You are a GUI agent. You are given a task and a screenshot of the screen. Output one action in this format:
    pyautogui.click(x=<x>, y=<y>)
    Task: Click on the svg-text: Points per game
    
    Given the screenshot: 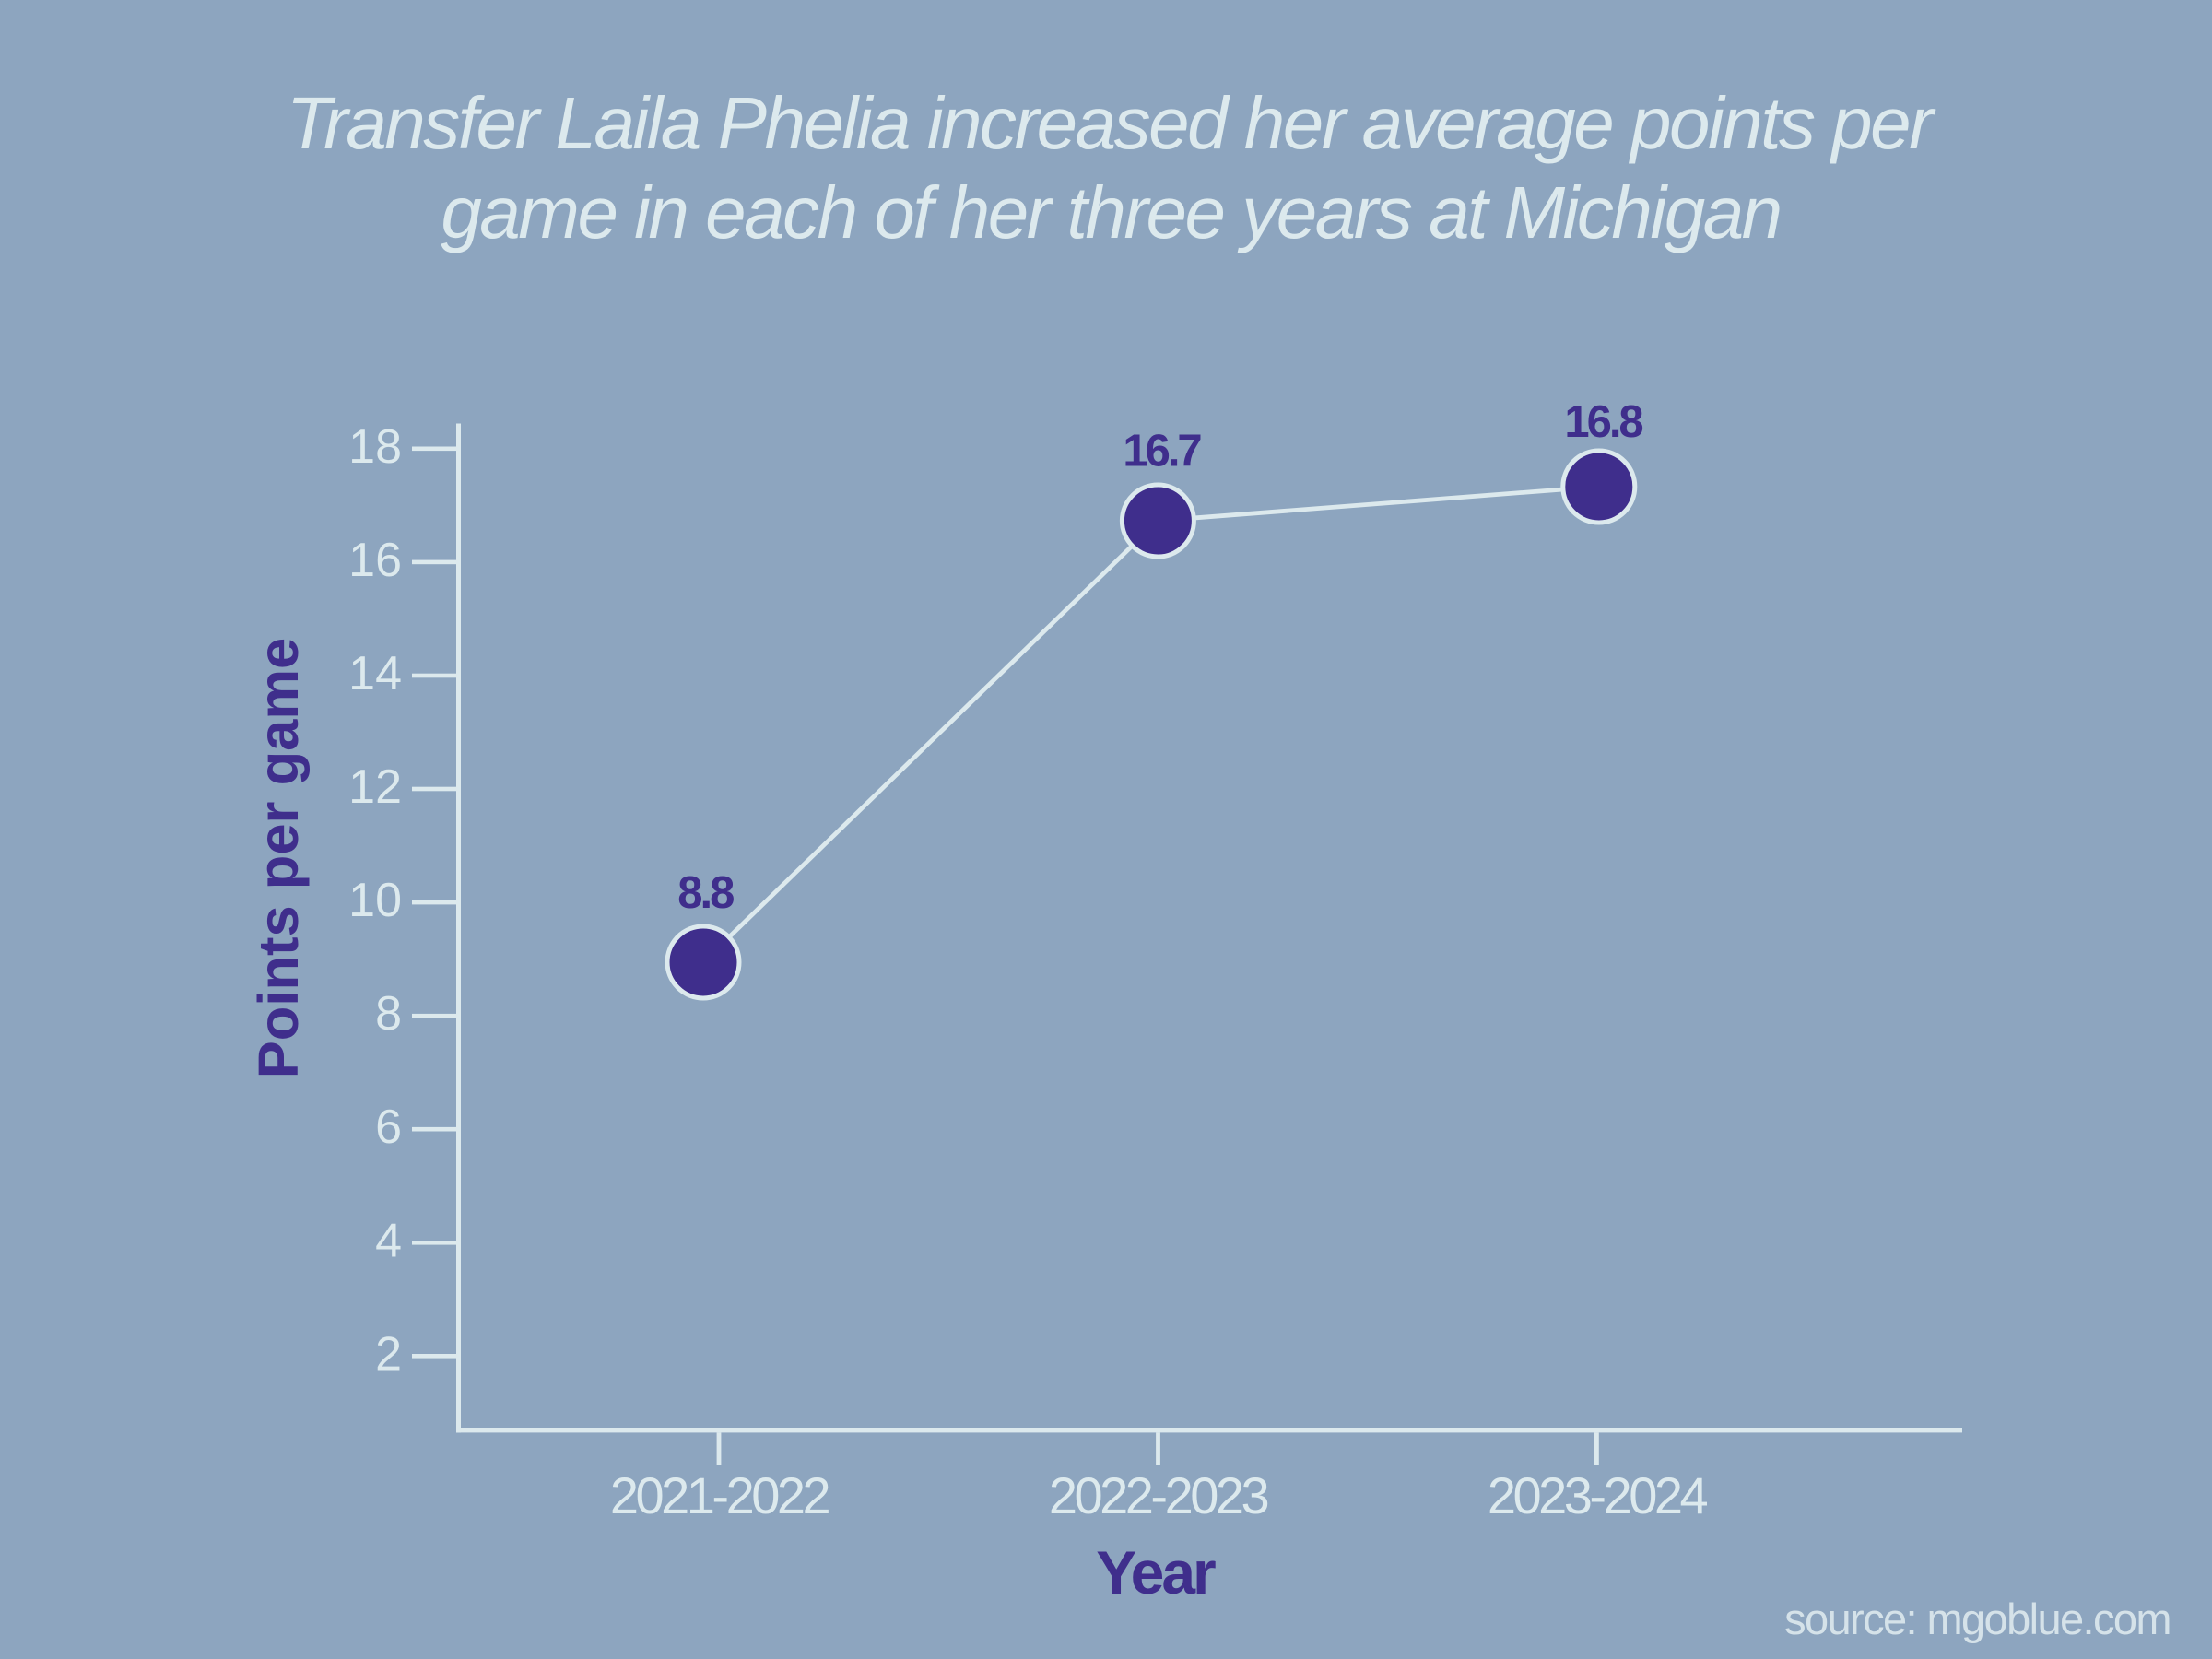 What is the action you would take?
    pyautogui.click(x=279, y=858)
    